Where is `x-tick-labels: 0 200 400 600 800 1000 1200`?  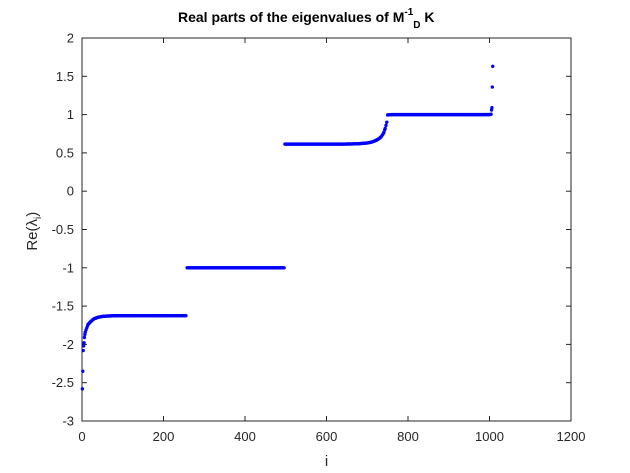
x-tick-labels: 0 200 400 600 800 1000 1200 is located at coordinates (331, 436).